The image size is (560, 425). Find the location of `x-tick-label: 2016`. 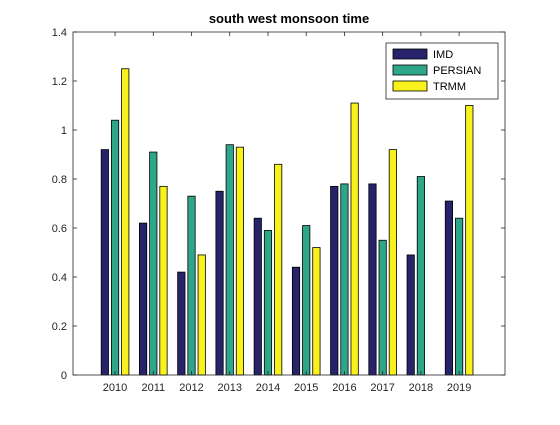

x-tick-label: 2016 is located at coordinates (344, 388).